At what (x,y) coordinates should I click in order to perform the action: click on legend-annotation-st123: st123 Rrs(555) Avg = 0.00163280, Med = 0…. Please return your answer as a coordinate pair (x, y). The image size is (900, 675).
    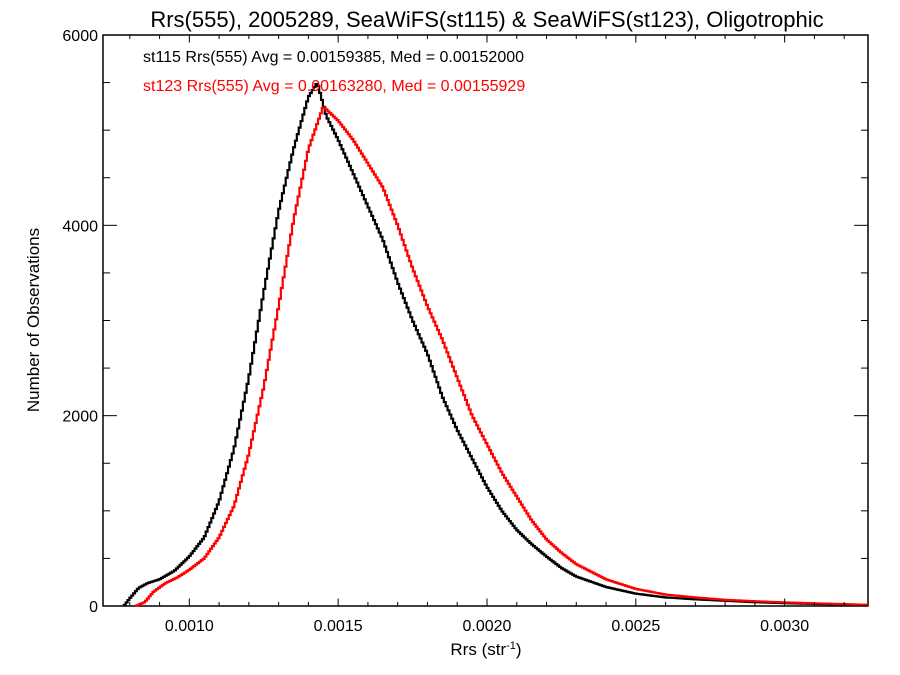
    Looking at the image, I should click on (334, 86).